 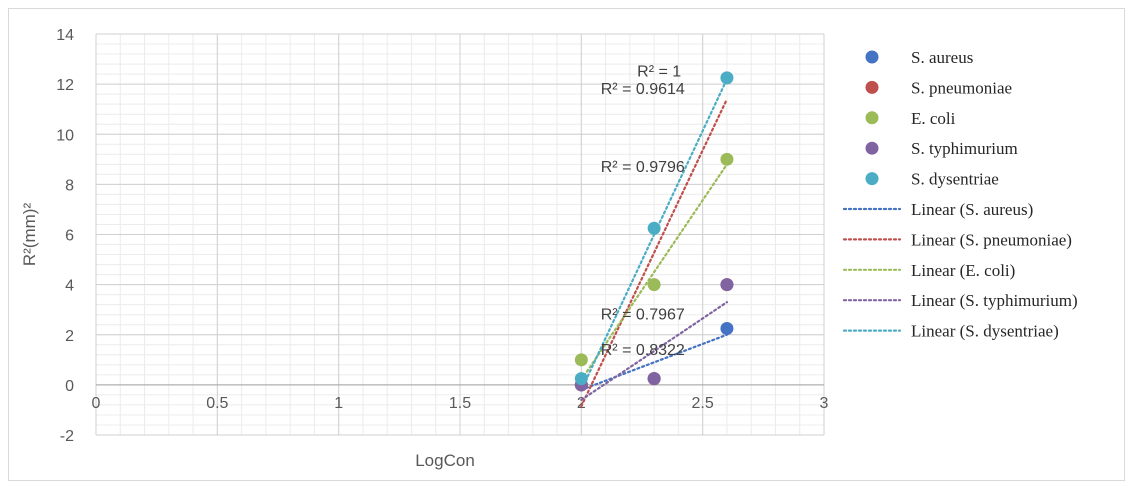 I want to click on r-squared-label: R² = 0.9796, so click(x=643, y=167).